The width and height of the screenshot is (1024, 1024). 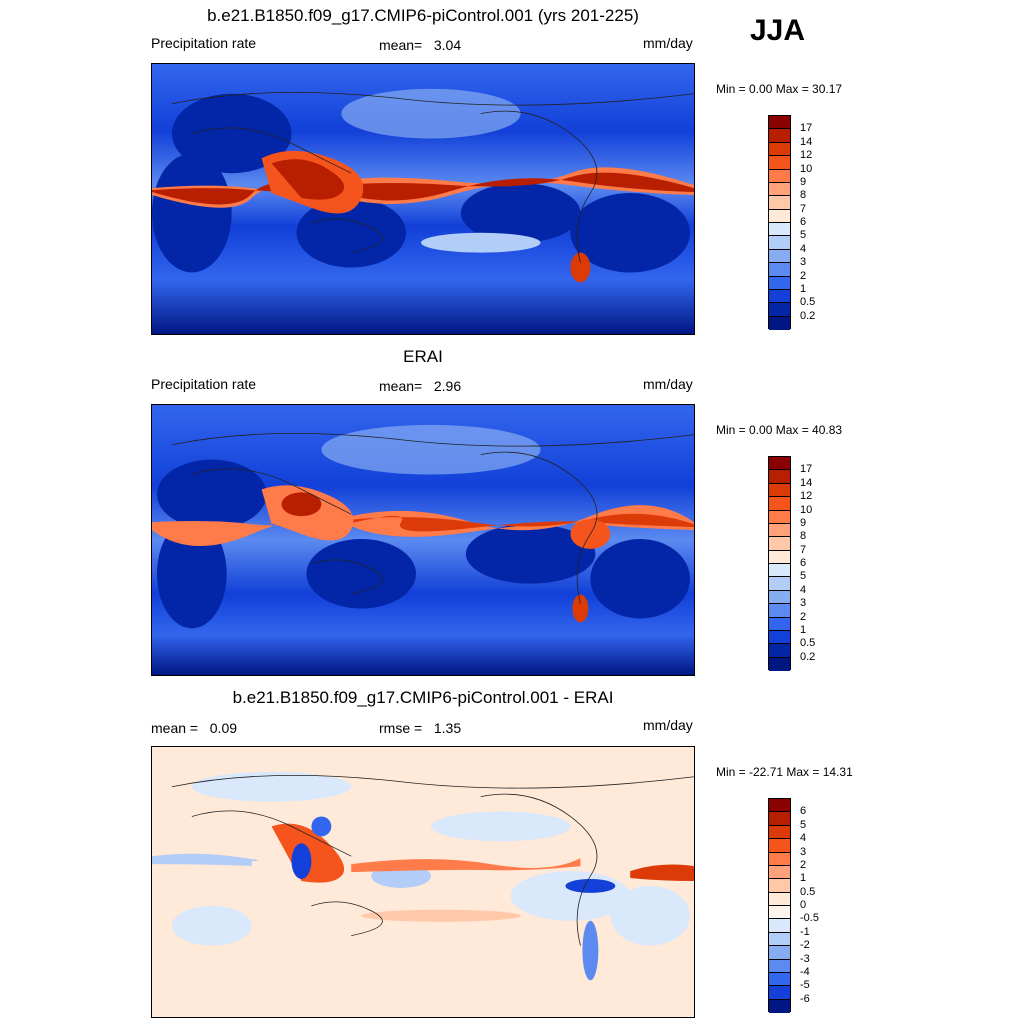 I want to click on panel-3-rmse: rmse = 1.35, so click(x=420, y=728).